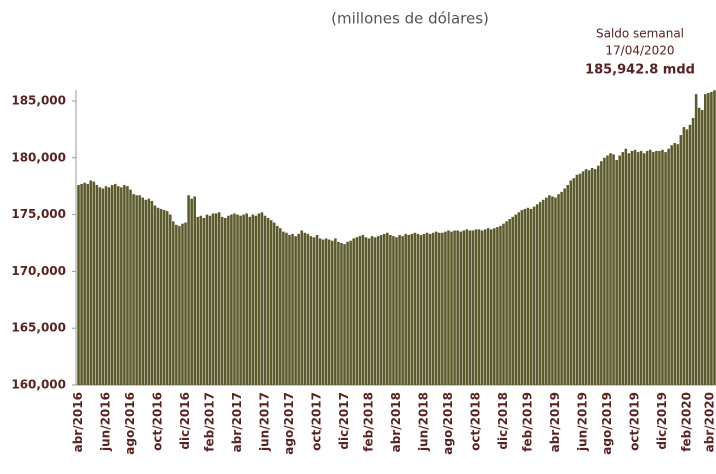 The height and width of the screenshot is (474, 716). Describe the element at coordinates (709, 422) in the screenshot. I see `x-tick-label: abr/2020` at that location.